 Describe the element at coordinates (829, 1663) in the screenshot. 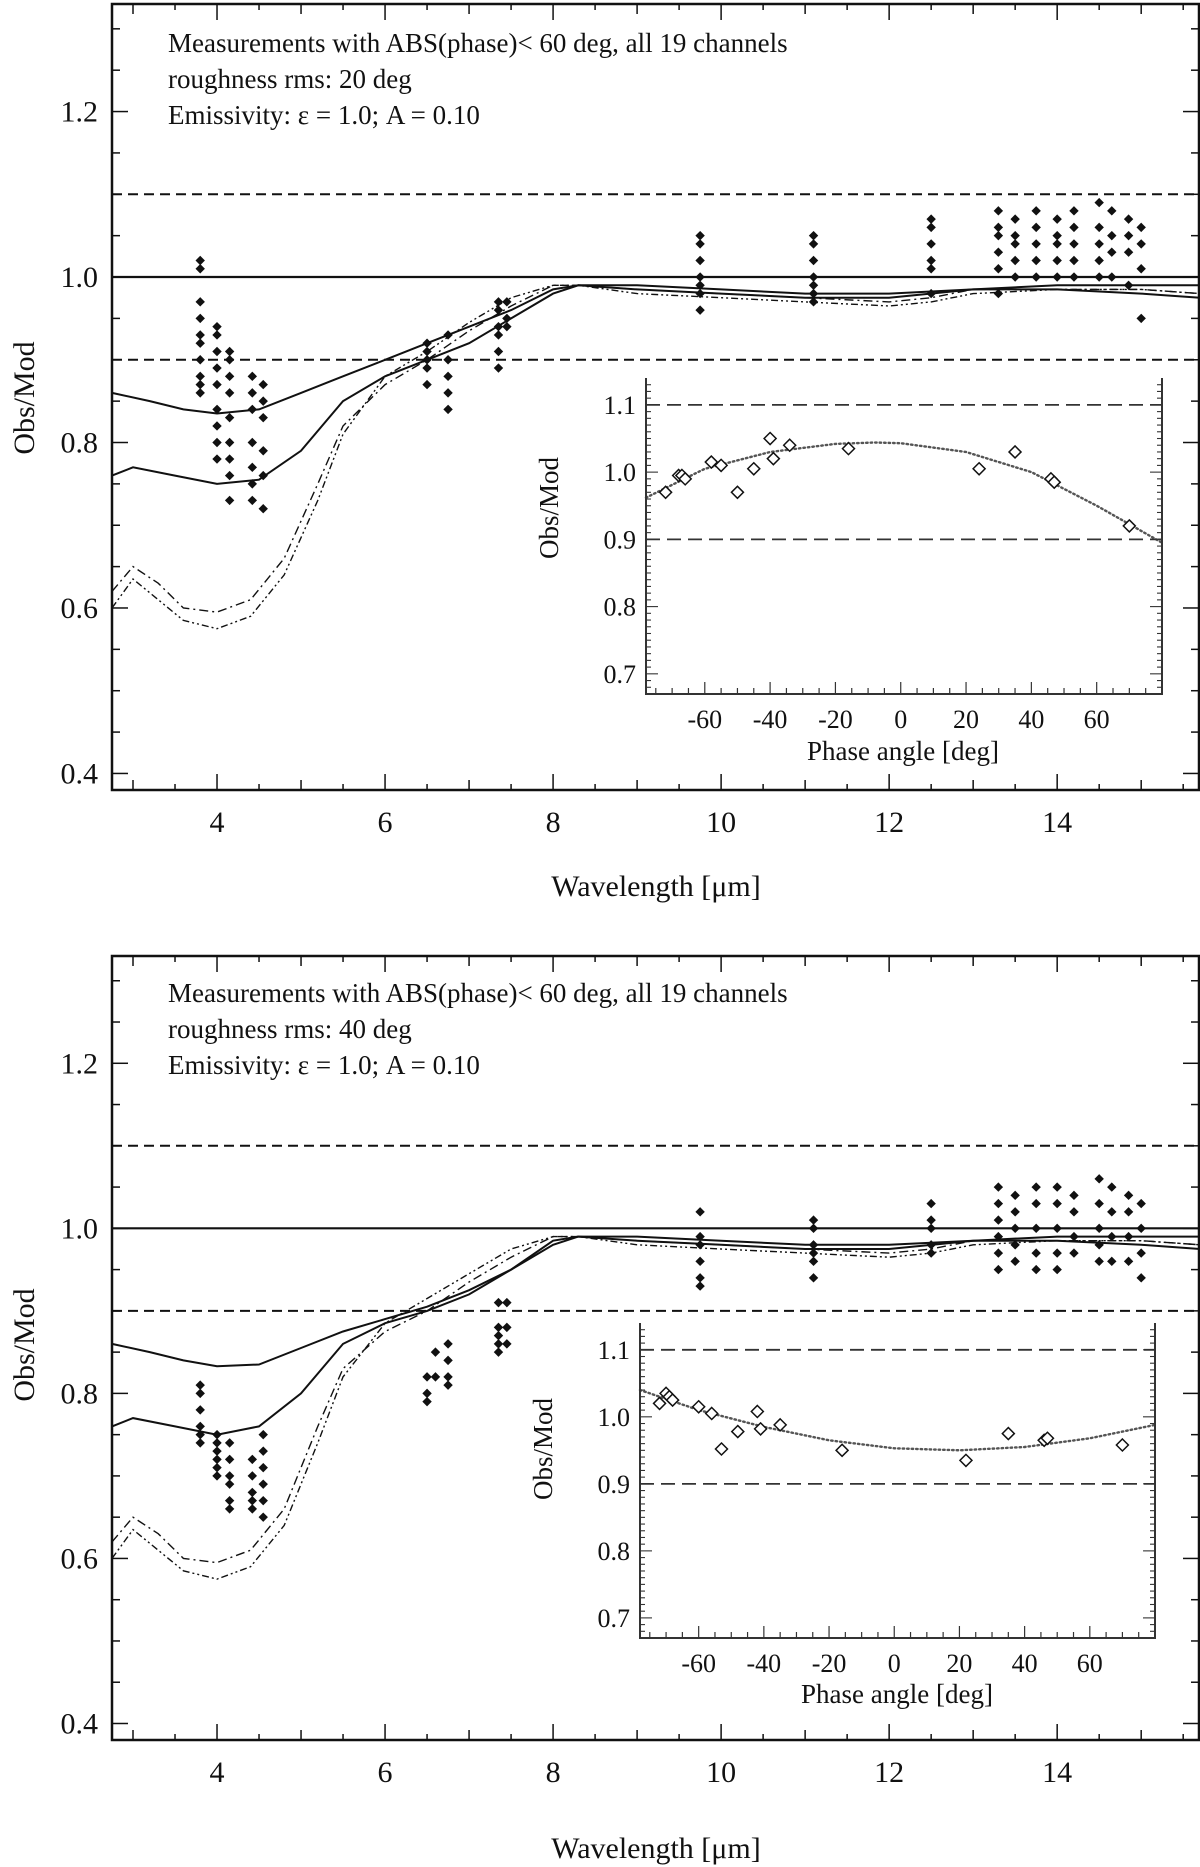

I see `inset-x-tick-label: -20` at that location.